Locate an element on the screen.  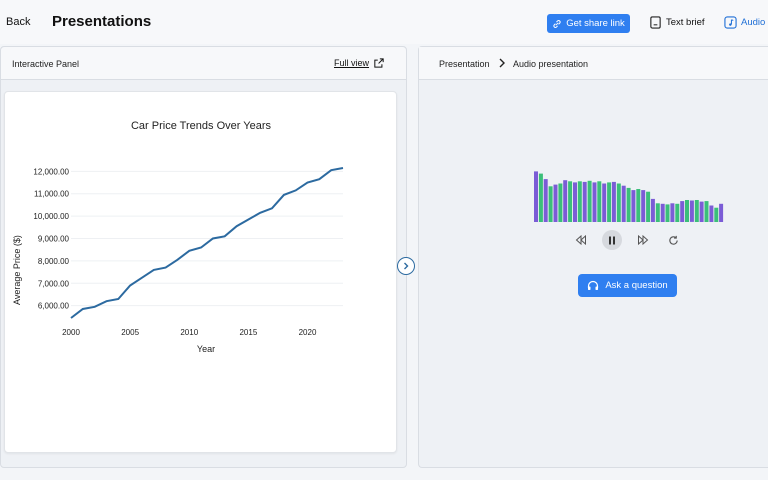
music-note-icon is located at coordinates (730, 22).